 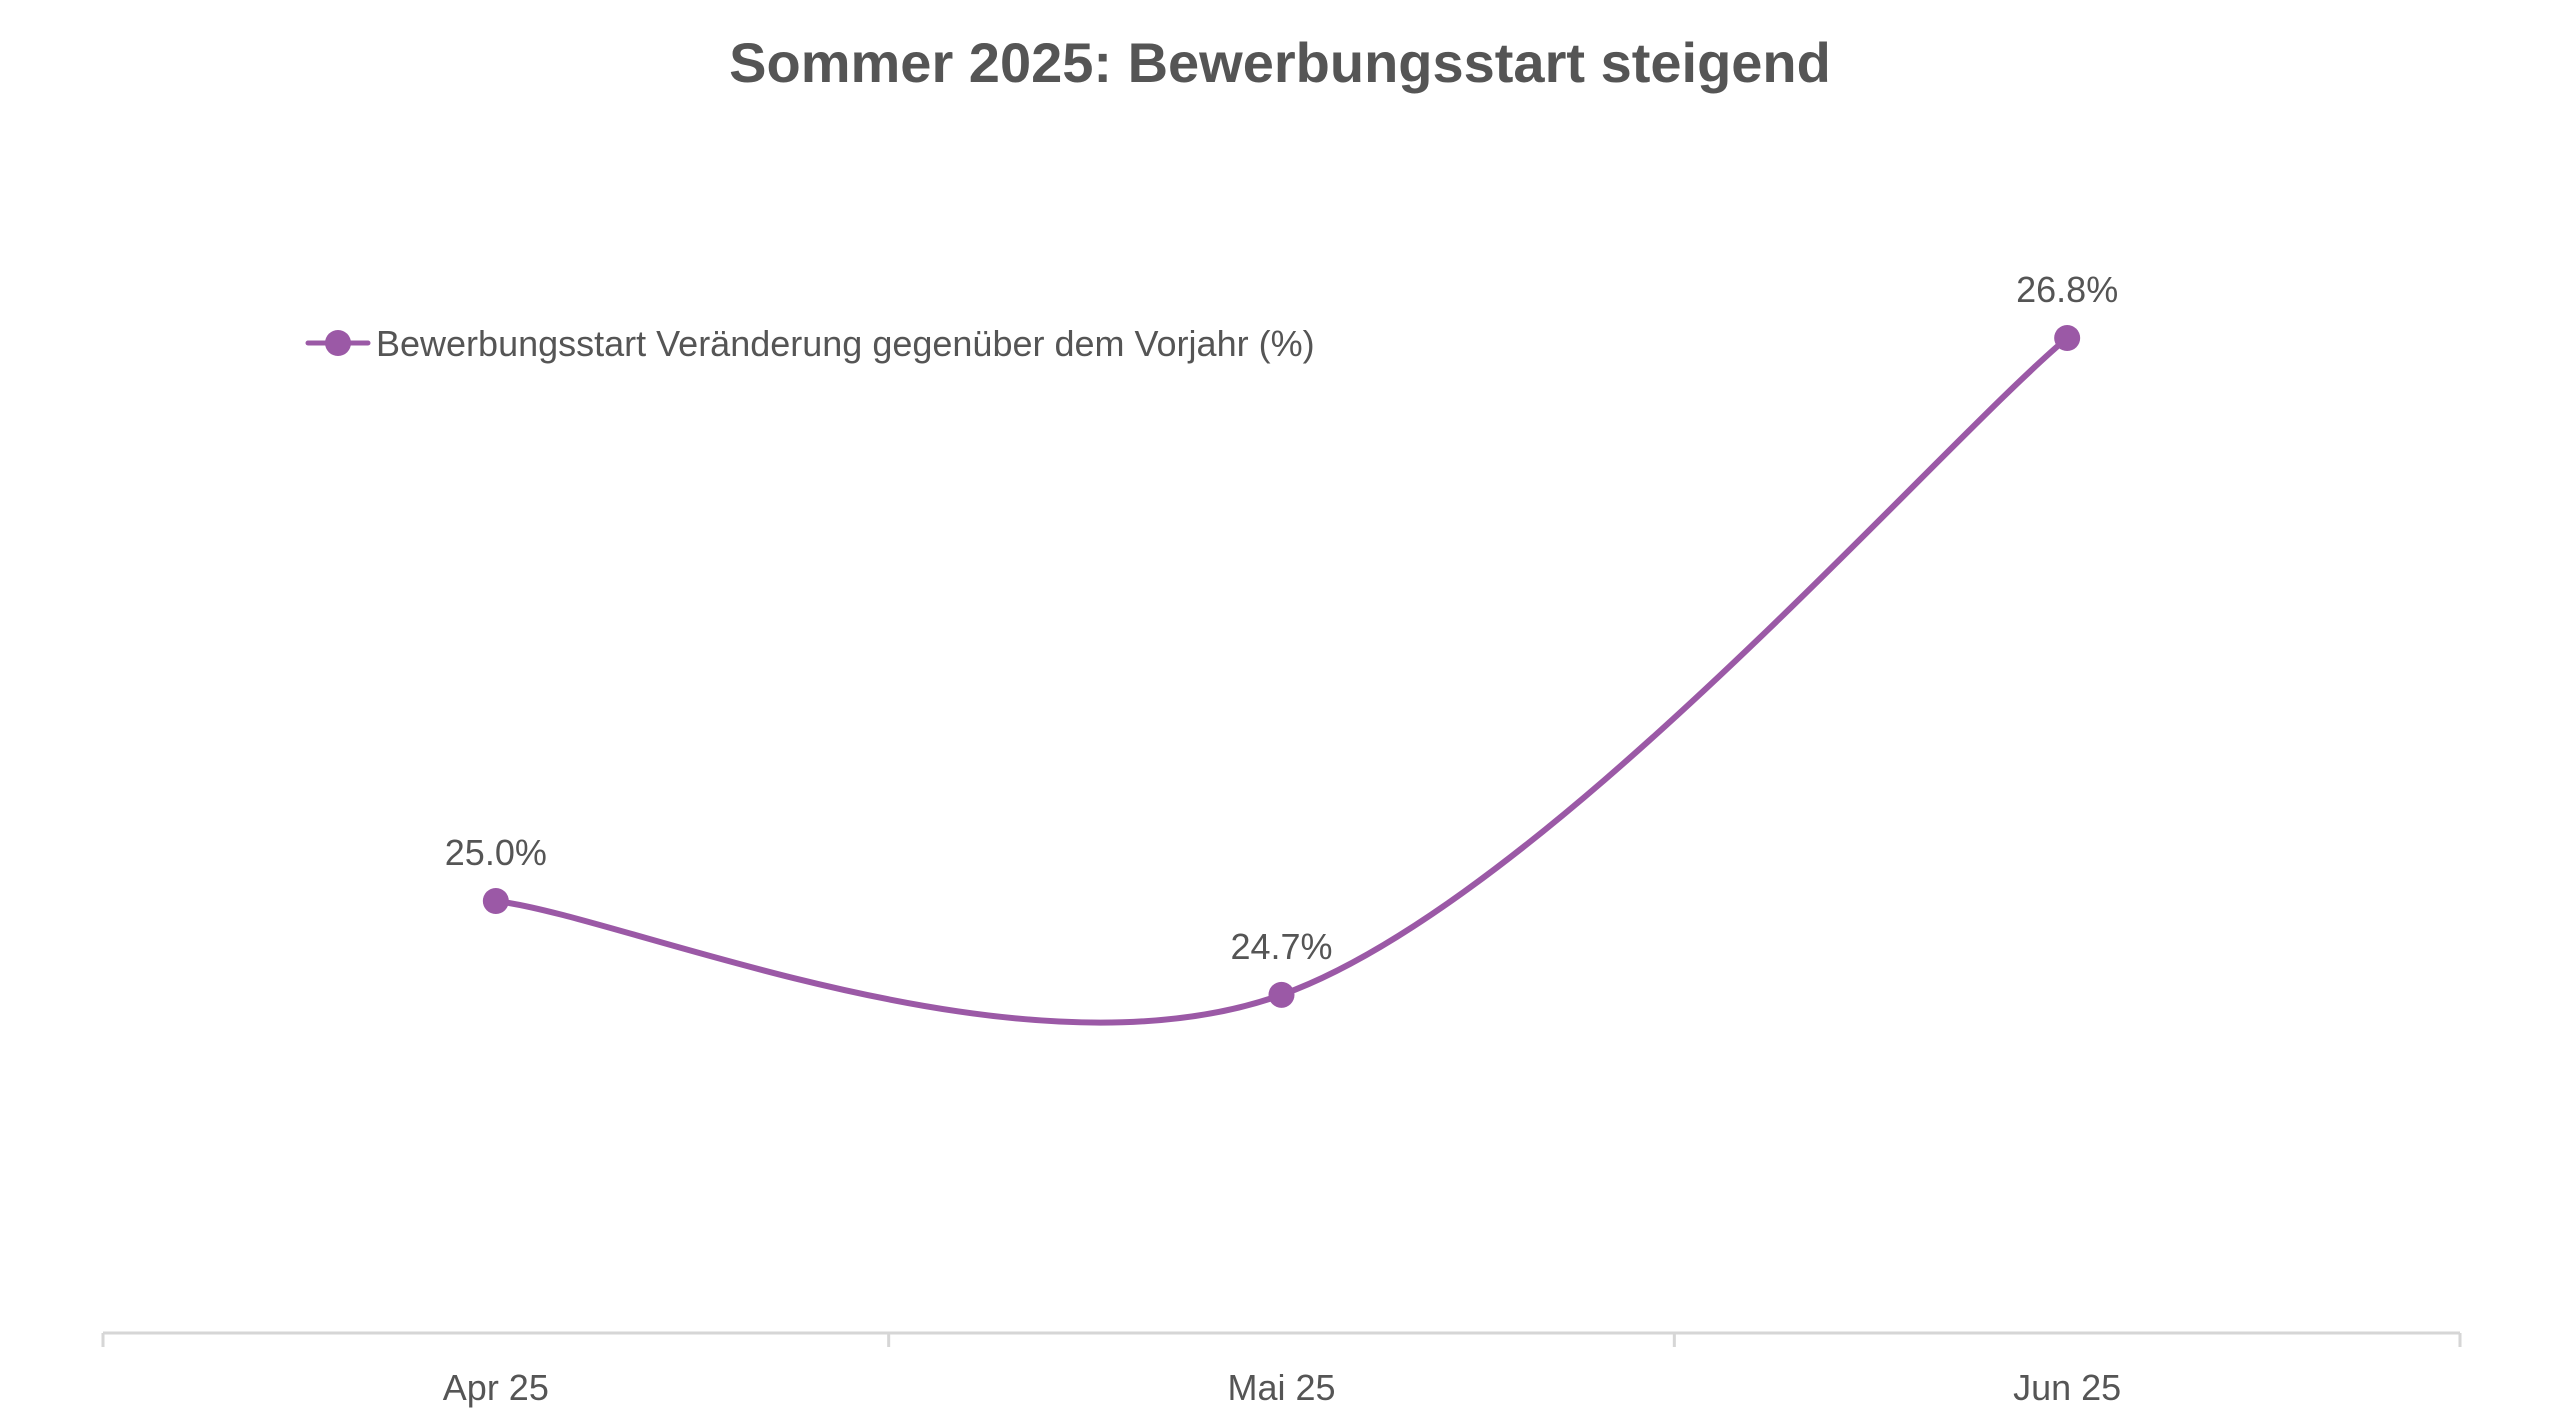 I want to click on data-label: 24.7%, so click(x=1281, y=946).